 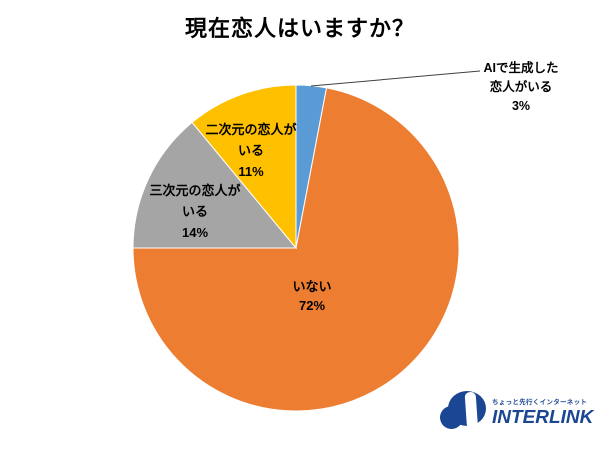 I want to click on slice-label-line: 恋人がいる, so click(x=521, y=87).